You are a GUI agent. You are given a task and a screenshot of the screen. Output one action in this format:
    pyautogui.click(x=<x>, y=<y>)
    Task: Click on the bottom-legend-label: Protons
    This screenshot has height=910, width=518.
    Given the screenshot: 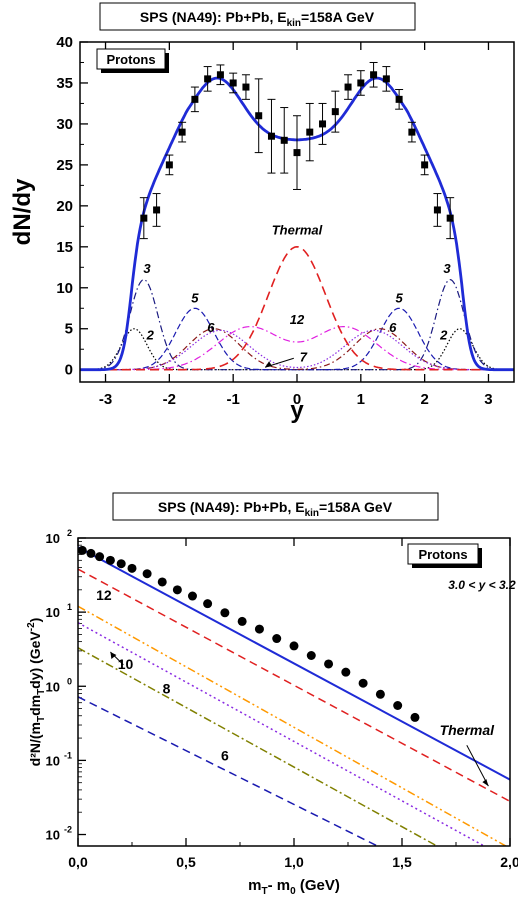 What is the action you would take?
    pyautogui.click(x=442, y=554)
    